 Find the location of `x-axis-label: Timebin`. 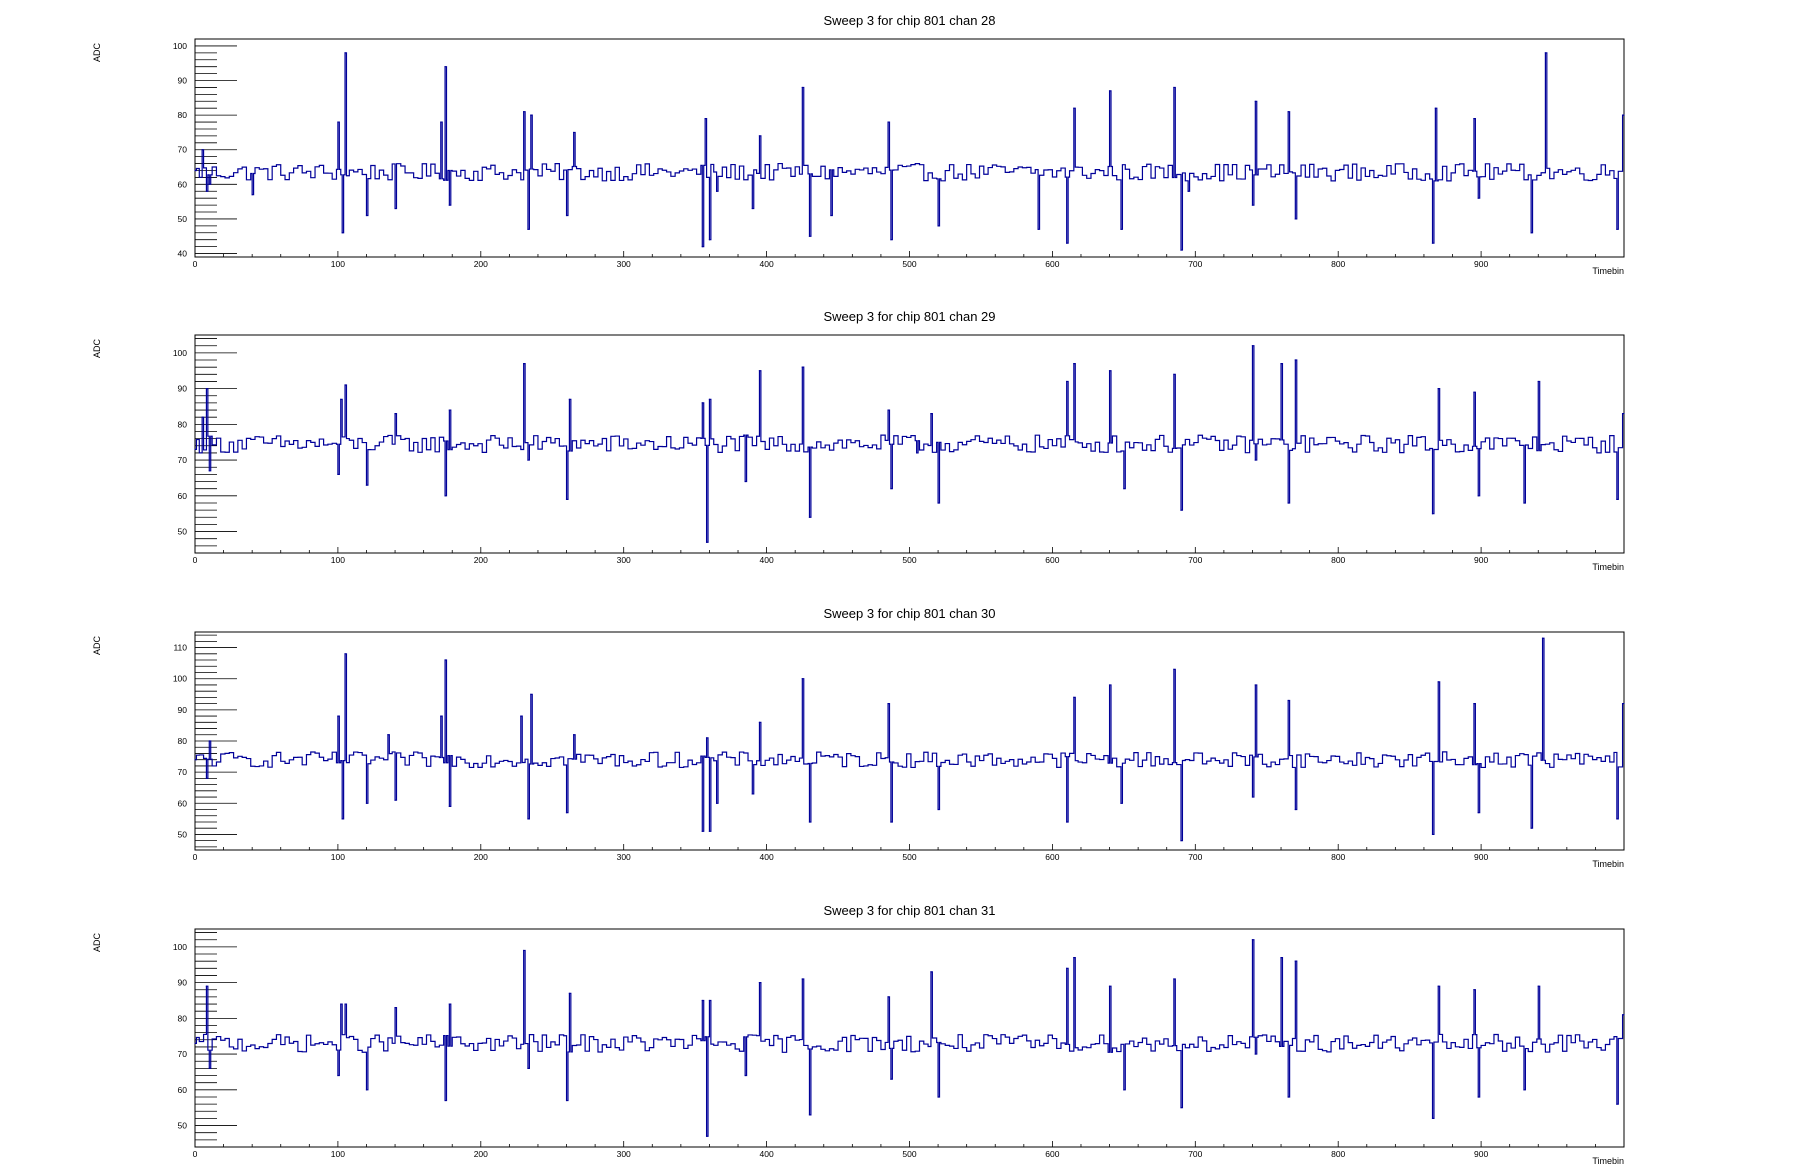

x-axis-label: Timebin is located at coordinates (1608, 1161).